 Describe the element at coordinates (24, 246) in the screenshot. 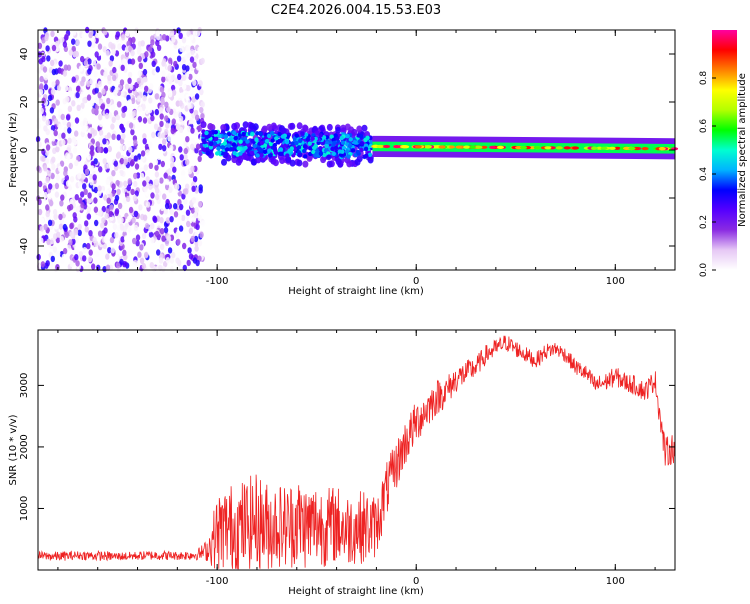

I see `spectrogram-y-tick-label: -40` at that location.